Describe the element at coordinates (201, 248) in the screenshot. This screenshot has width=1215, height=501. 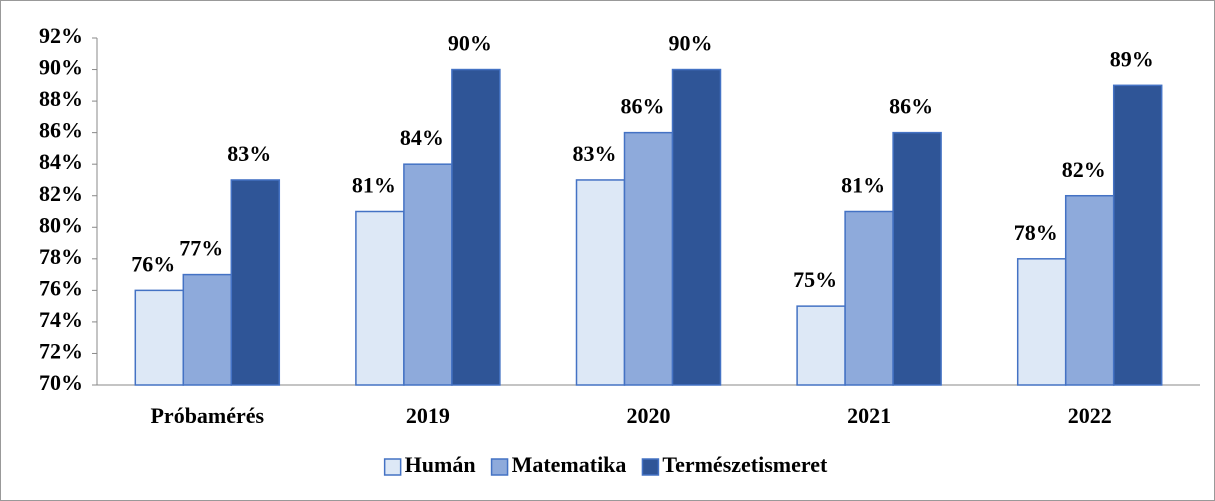
I see `value-label: 77%` at that location.